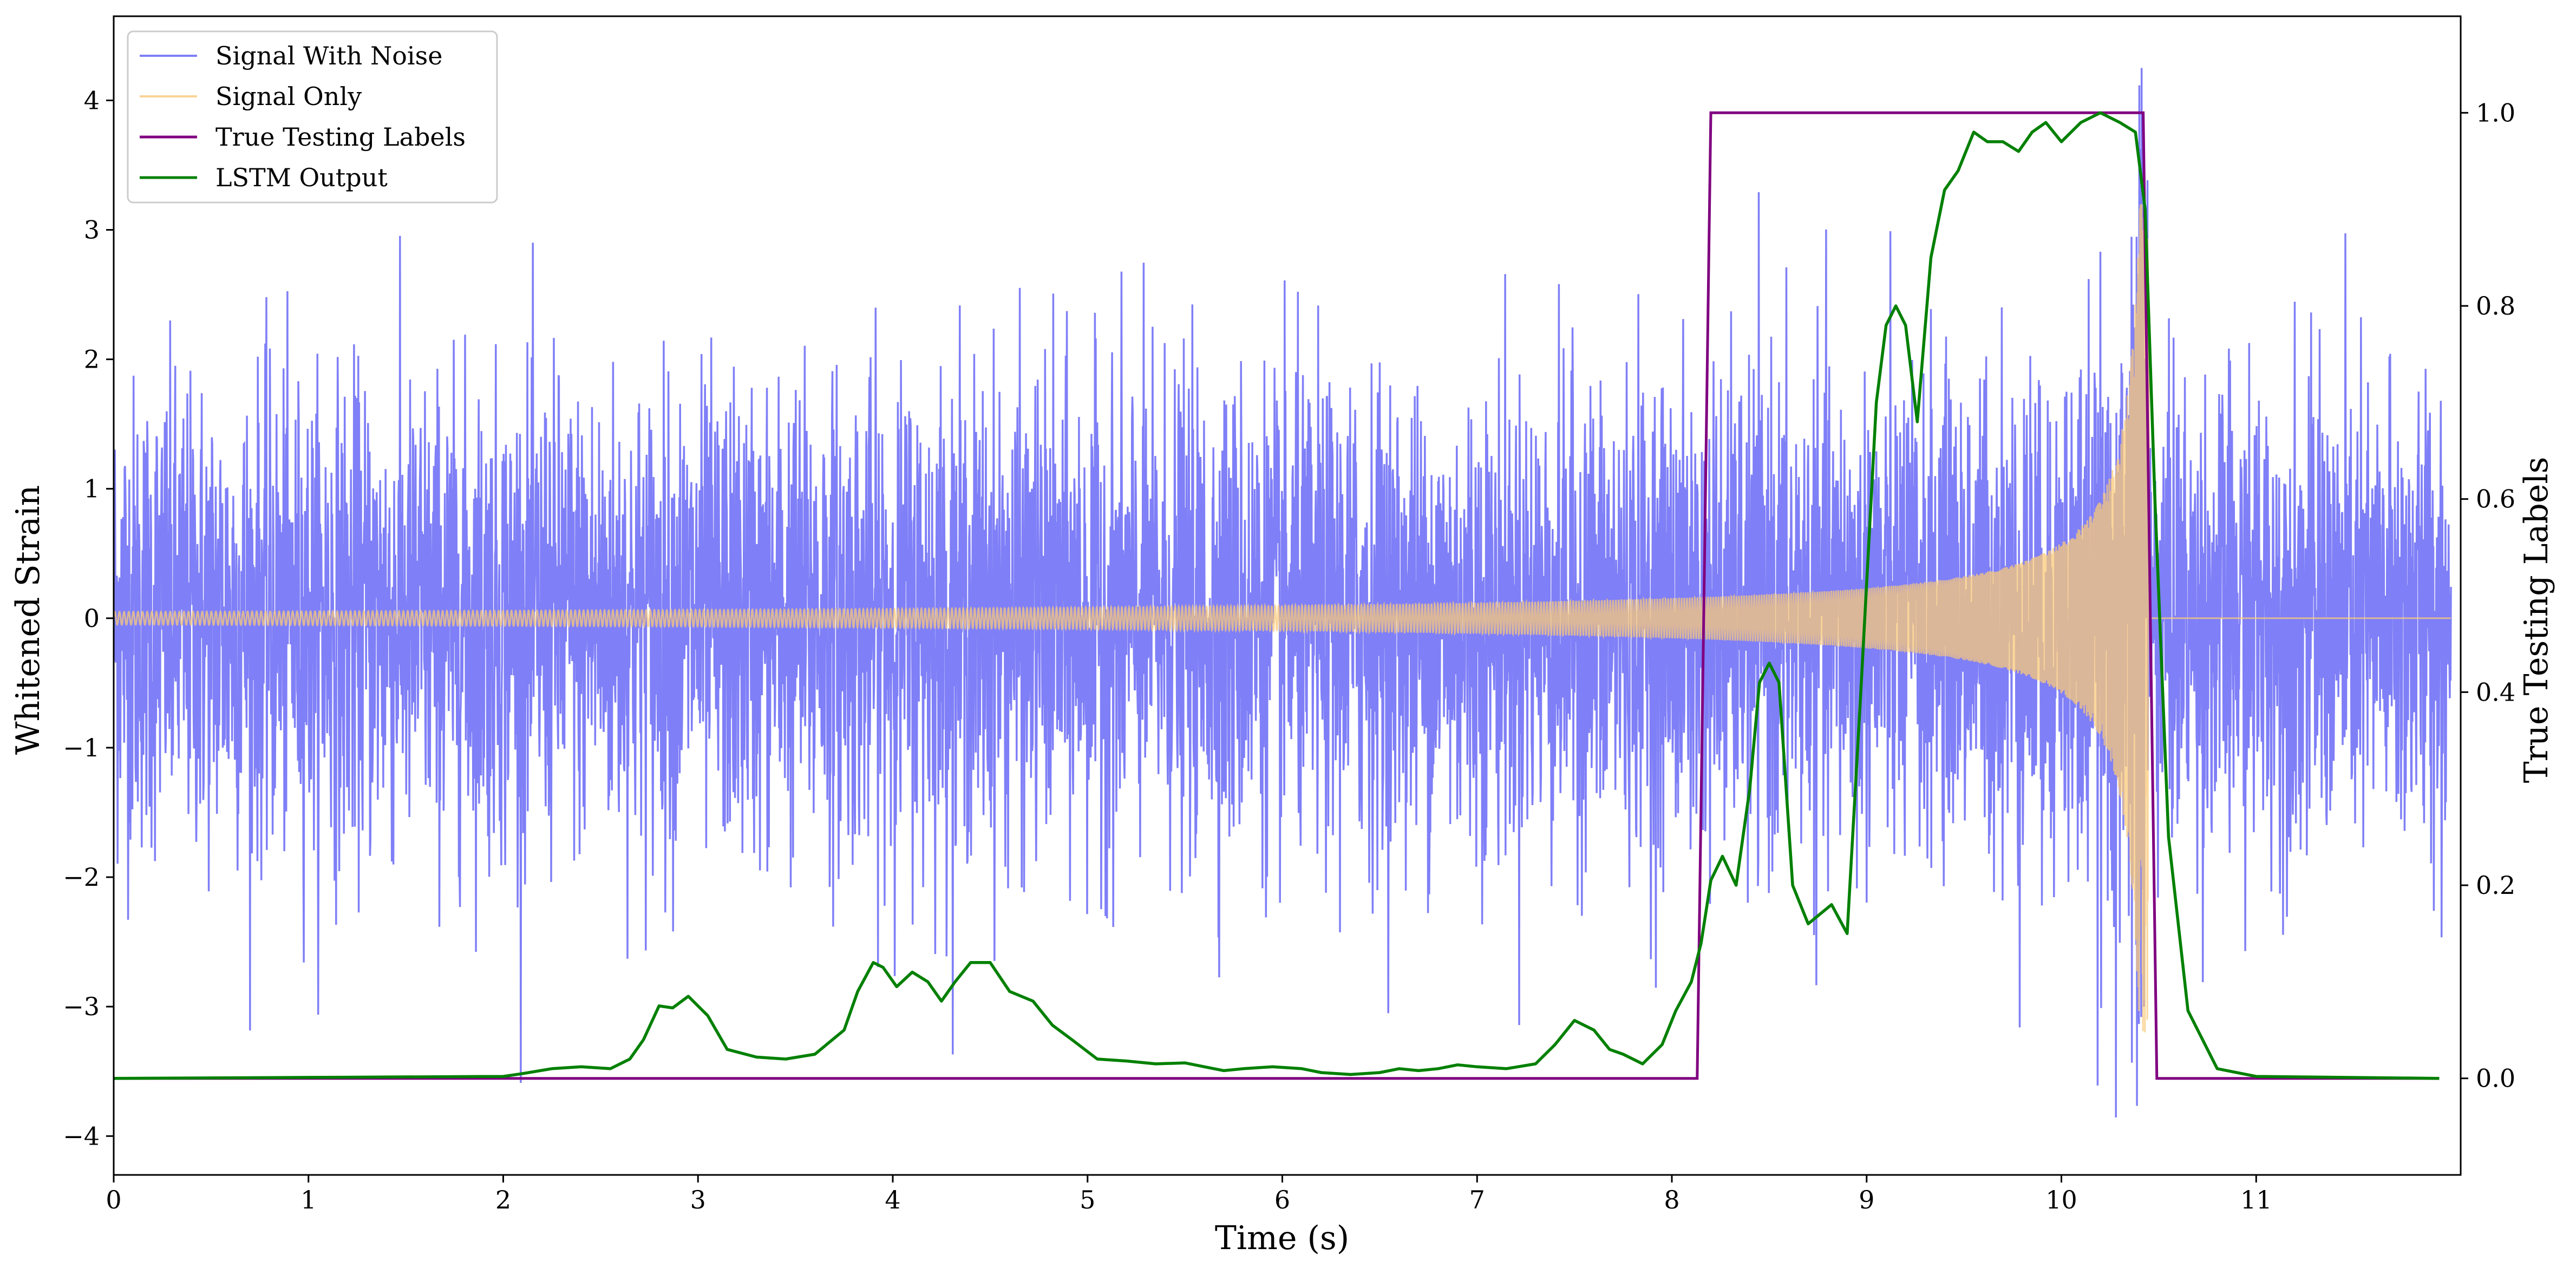 This screenshot has width=2576, height=1274. I want to click on legend-label: Signal Only, so click(288, 96).